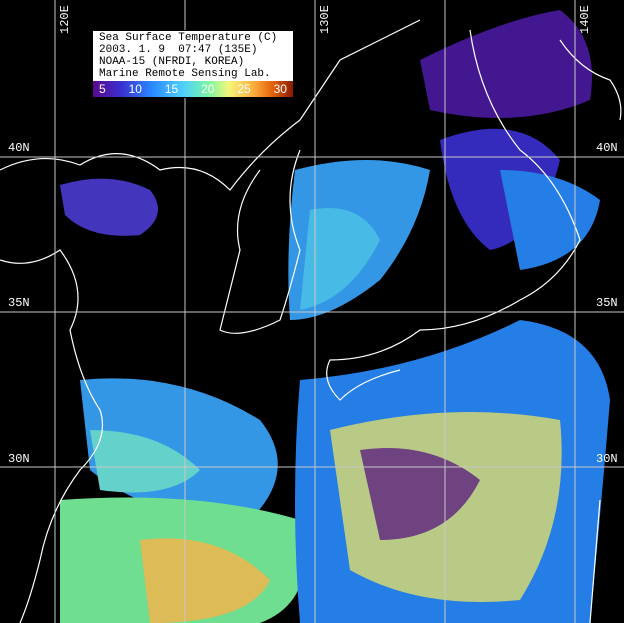 Image resolution: width=624 pixels, height=623 pixels. I want to click on lat-label-30n-right: 30N, so click(607, 459).